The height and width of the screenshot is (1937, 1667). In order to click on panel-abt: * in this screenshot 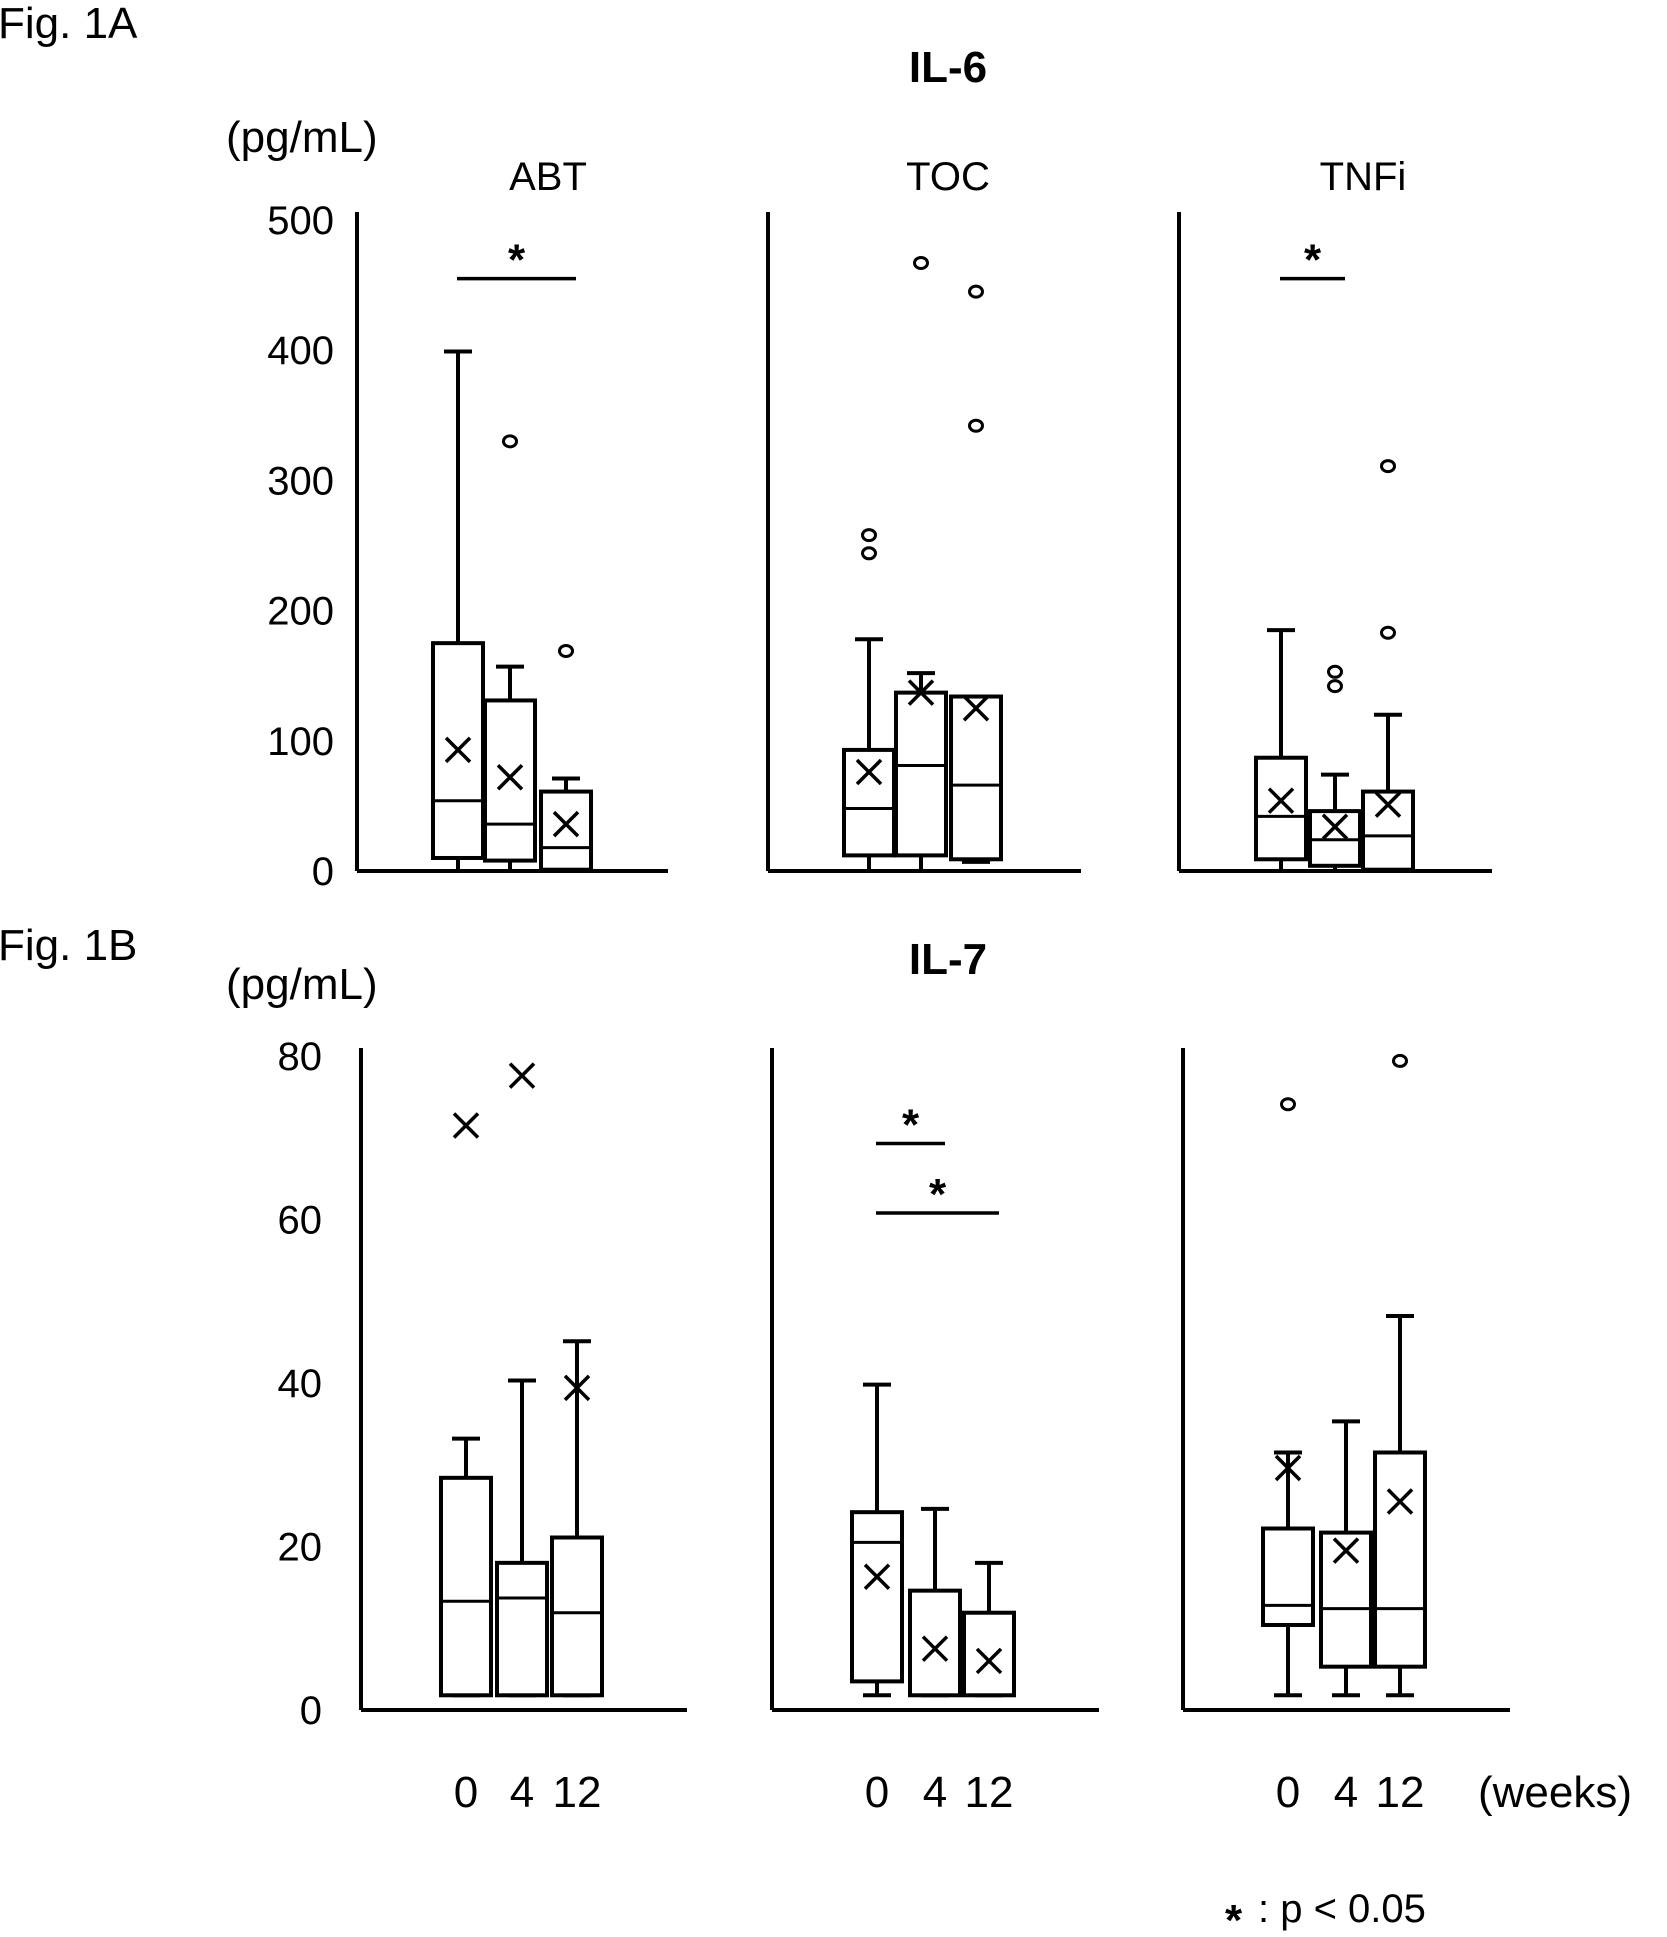, I will do `click(511, 542)`.